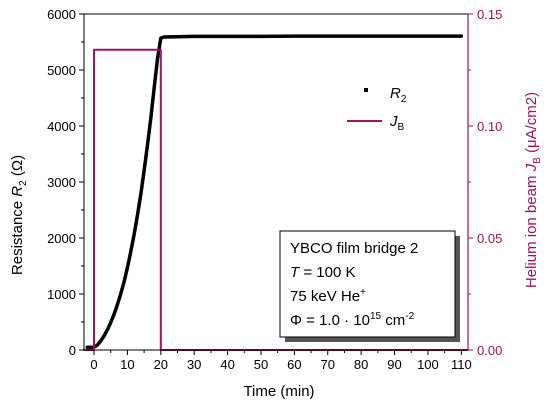 The height and width of the screenshot is (412, 550). What do you see at coordinates (61, 182) in the screenshot?
I see `y-left-tick-label: 3000` at bounding box center [61, 182].